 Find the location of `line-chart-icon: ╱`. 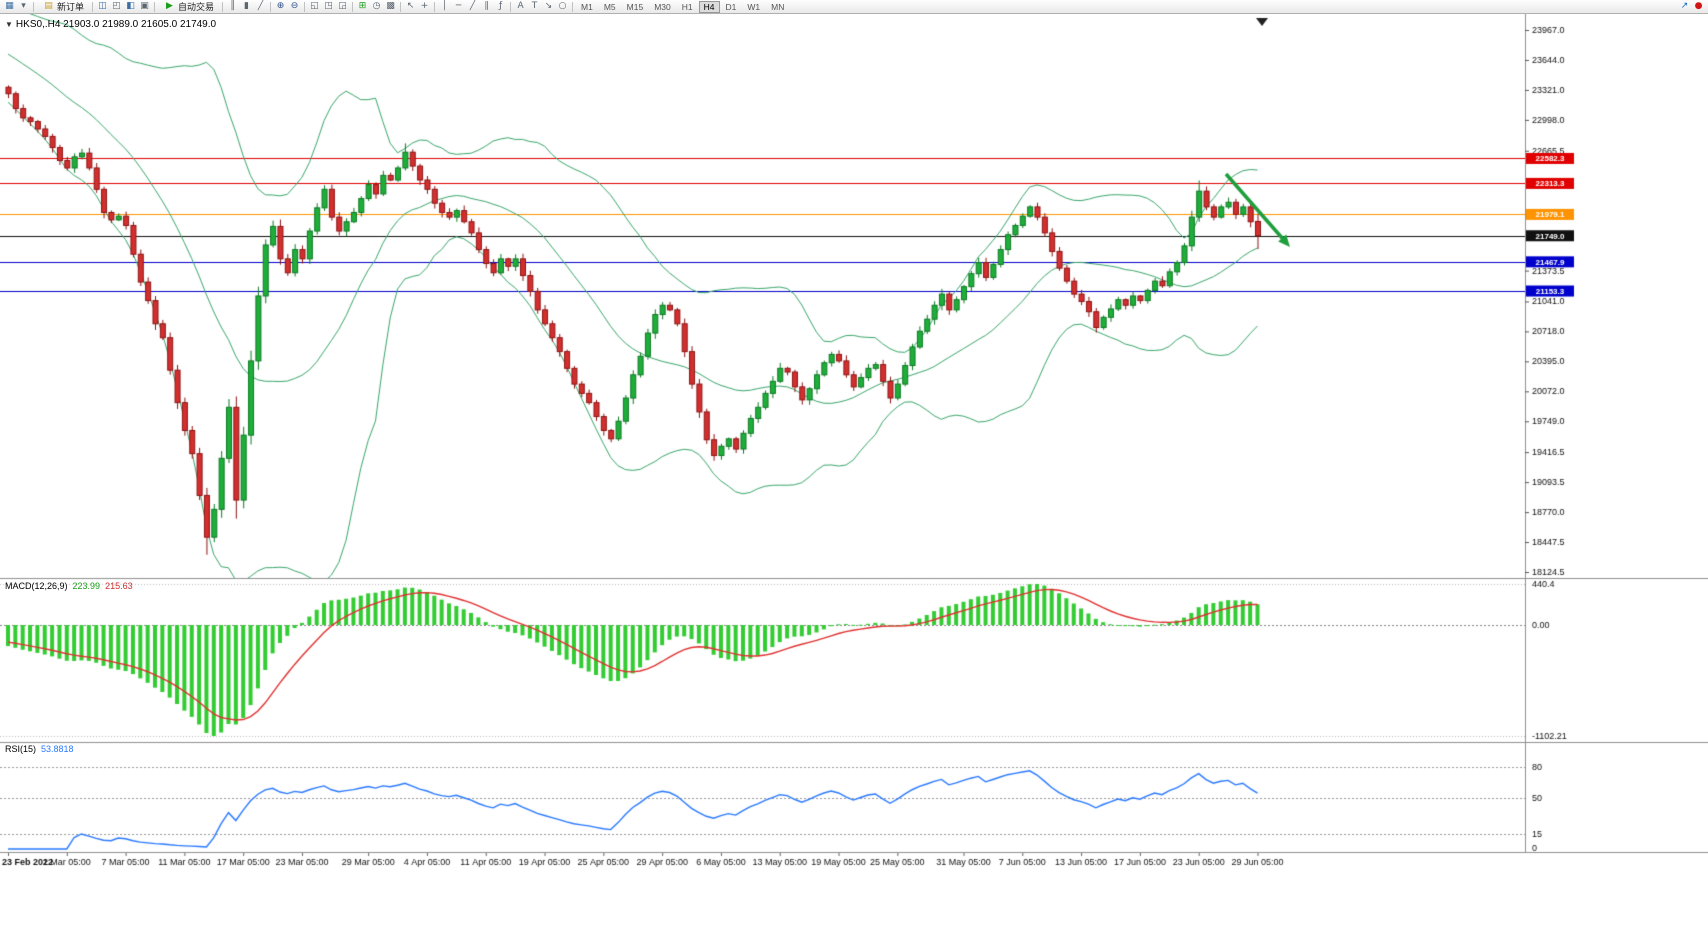

line-chart-icon: ╱ is located at coordinates (260, 6).